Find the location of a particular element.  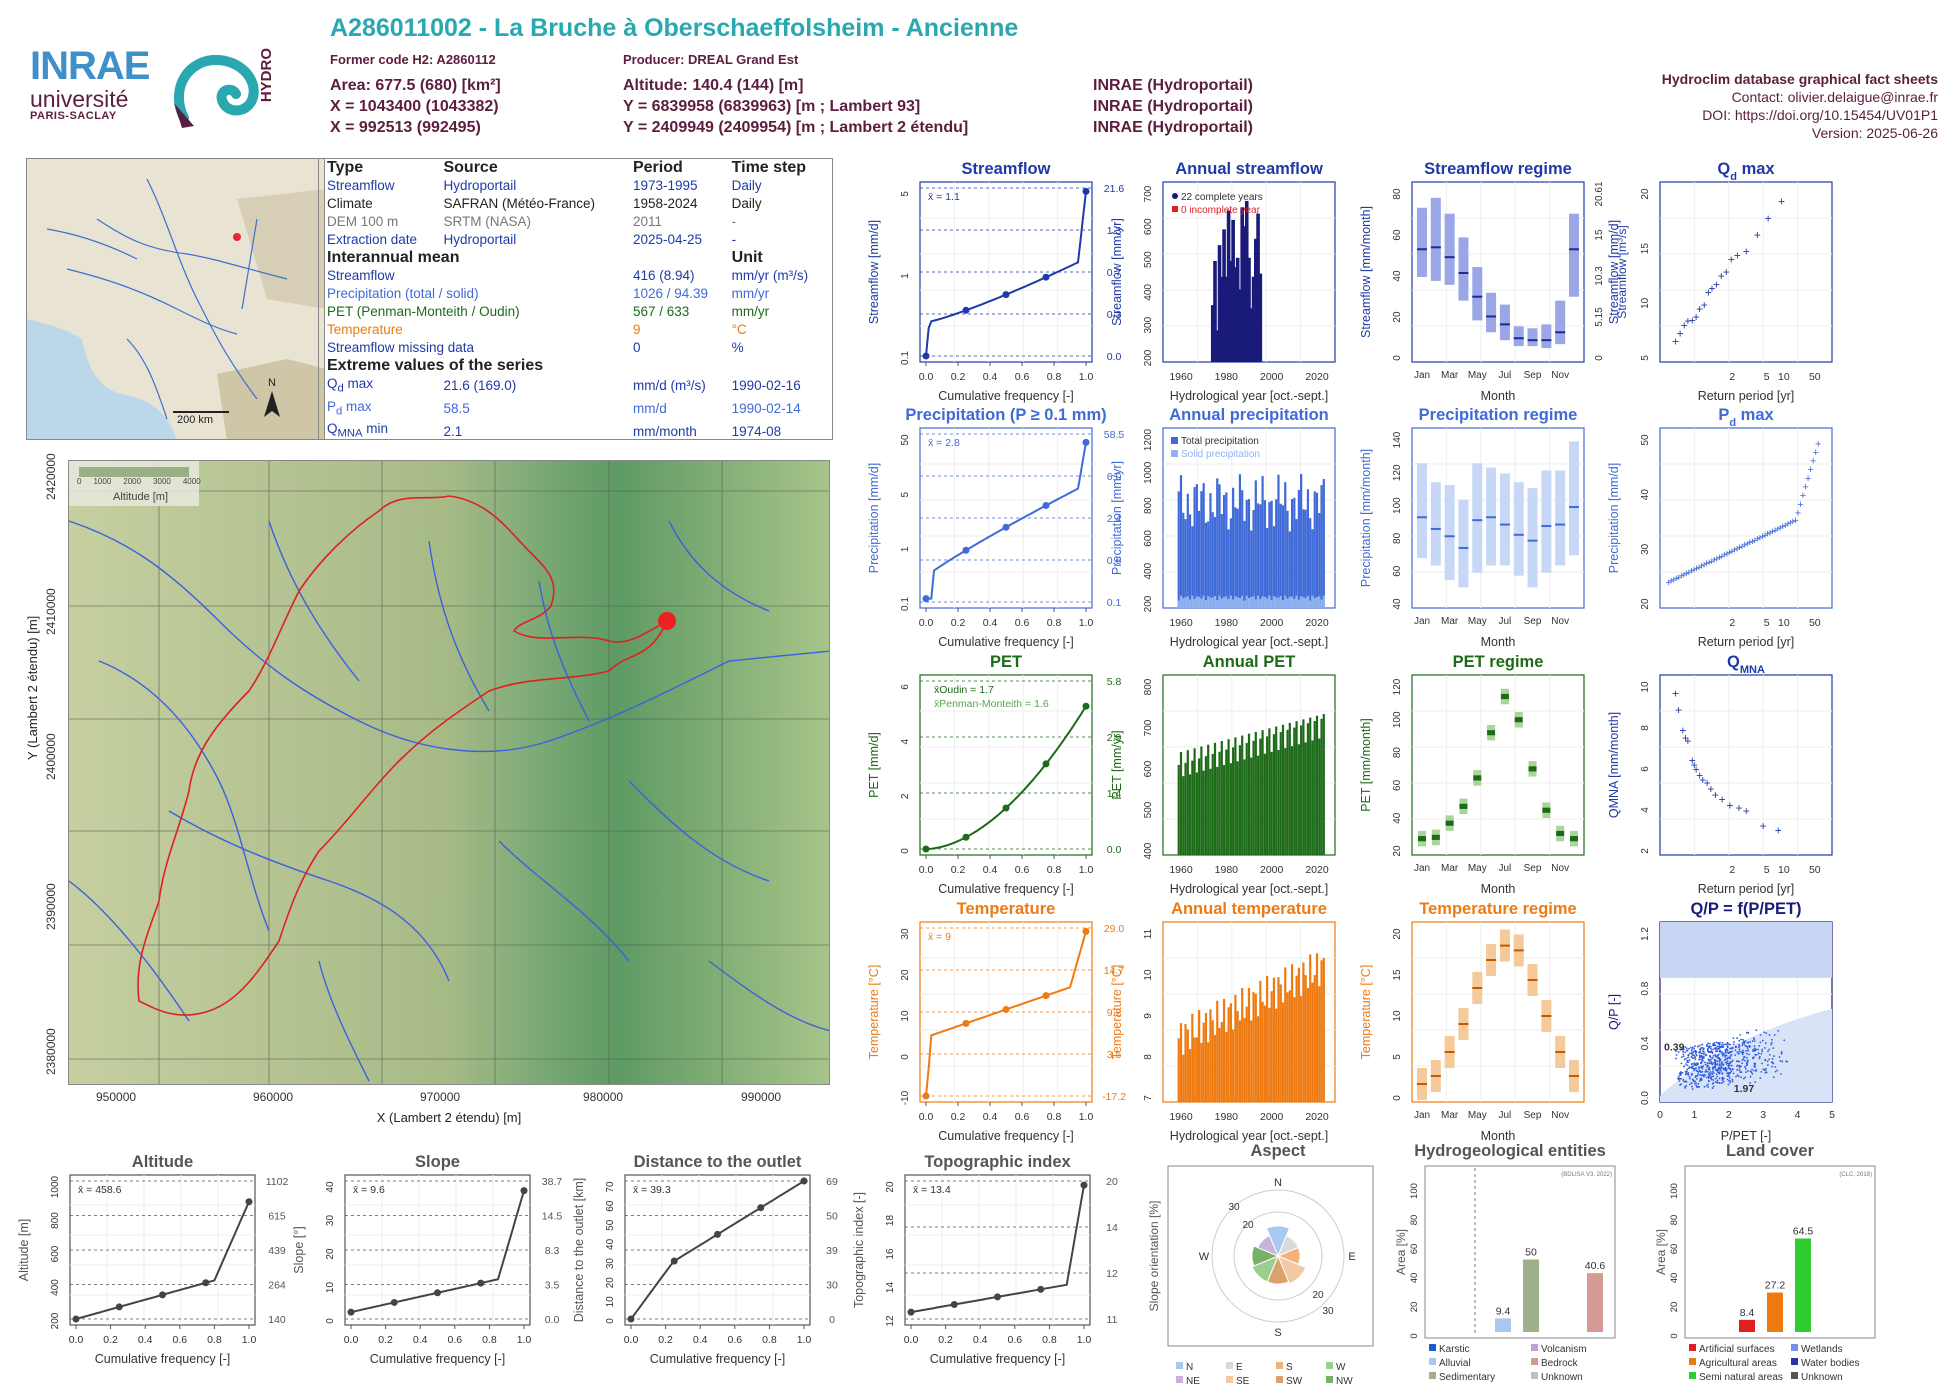

precipitation-quantile-point is located at coordinates (926, 598).